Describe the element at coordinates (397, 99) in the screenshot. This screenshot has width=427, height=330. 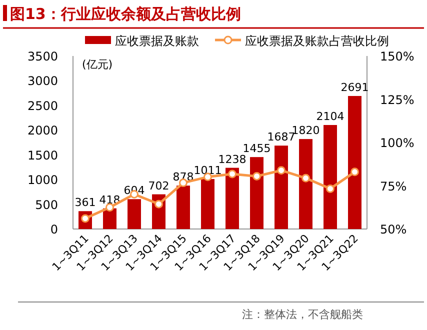
I see `y2-tick-label: 125%` at that location.